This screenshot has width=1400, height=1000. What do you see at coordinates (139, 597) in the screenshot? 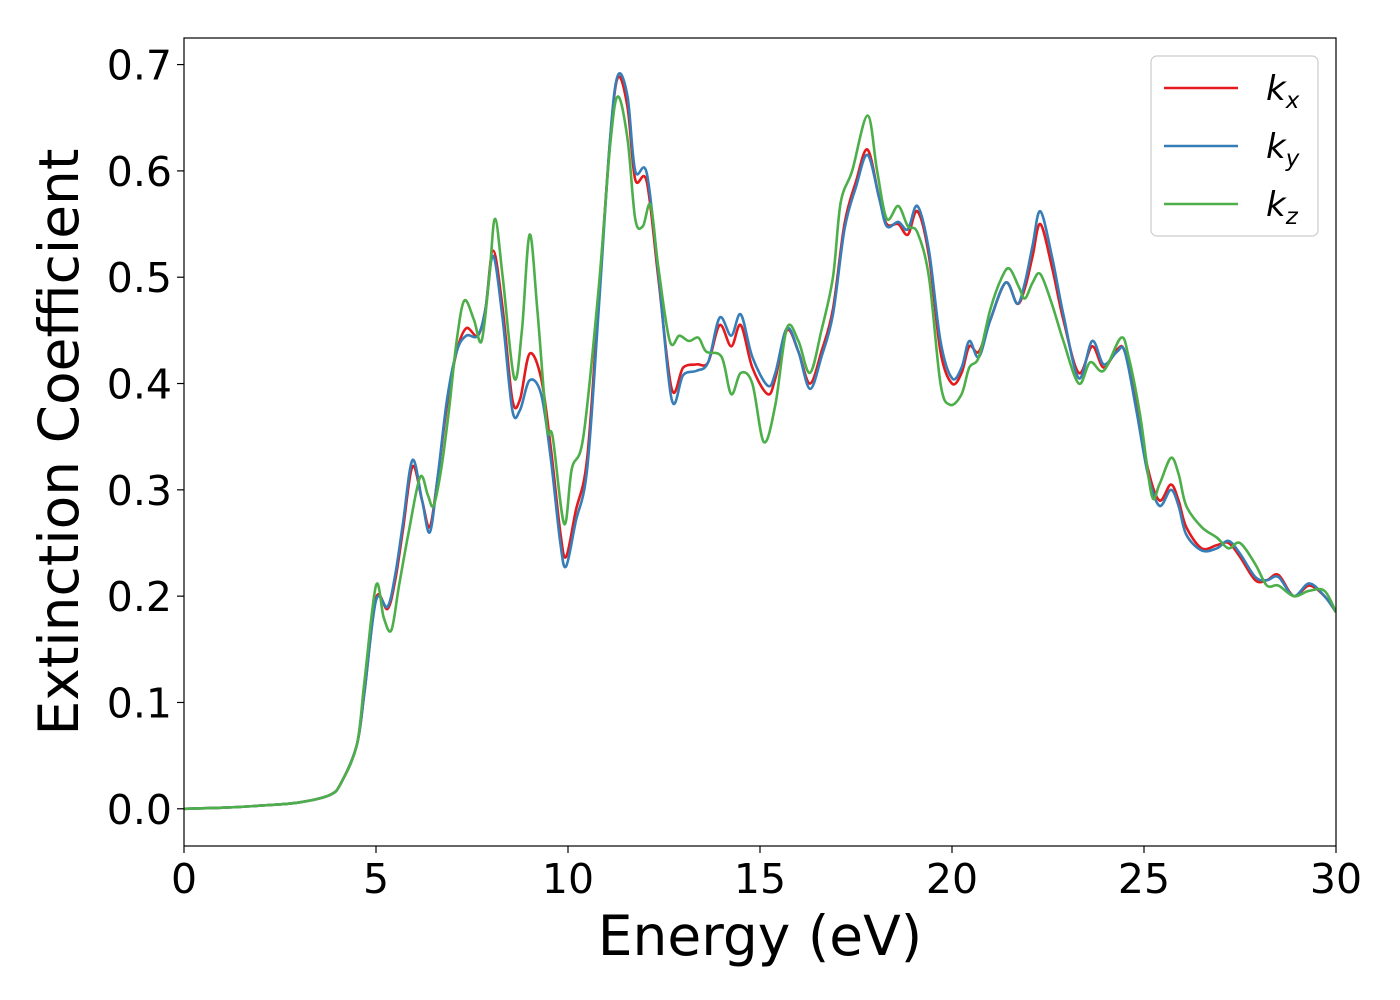
I see `y-tick-label: 0.2` at bounding box center [139, 597].